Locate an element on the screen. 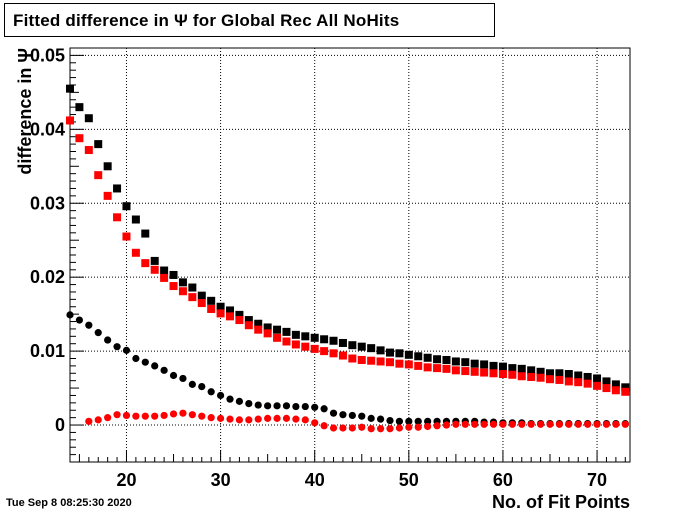 This screenshot has height=514, width=700. y-tick-label: 0.04 is located at coordinates (47, 129).